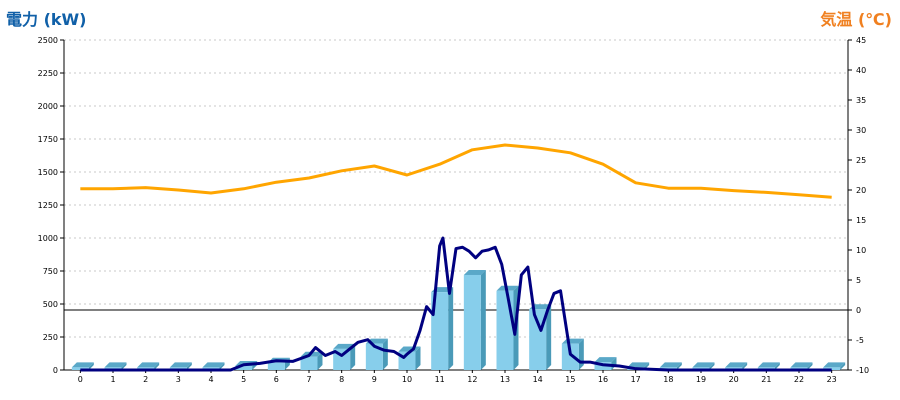  Describe the element at coordinates (860, 340) in the screenshot. I see `right-tick-label: -5` at that location.